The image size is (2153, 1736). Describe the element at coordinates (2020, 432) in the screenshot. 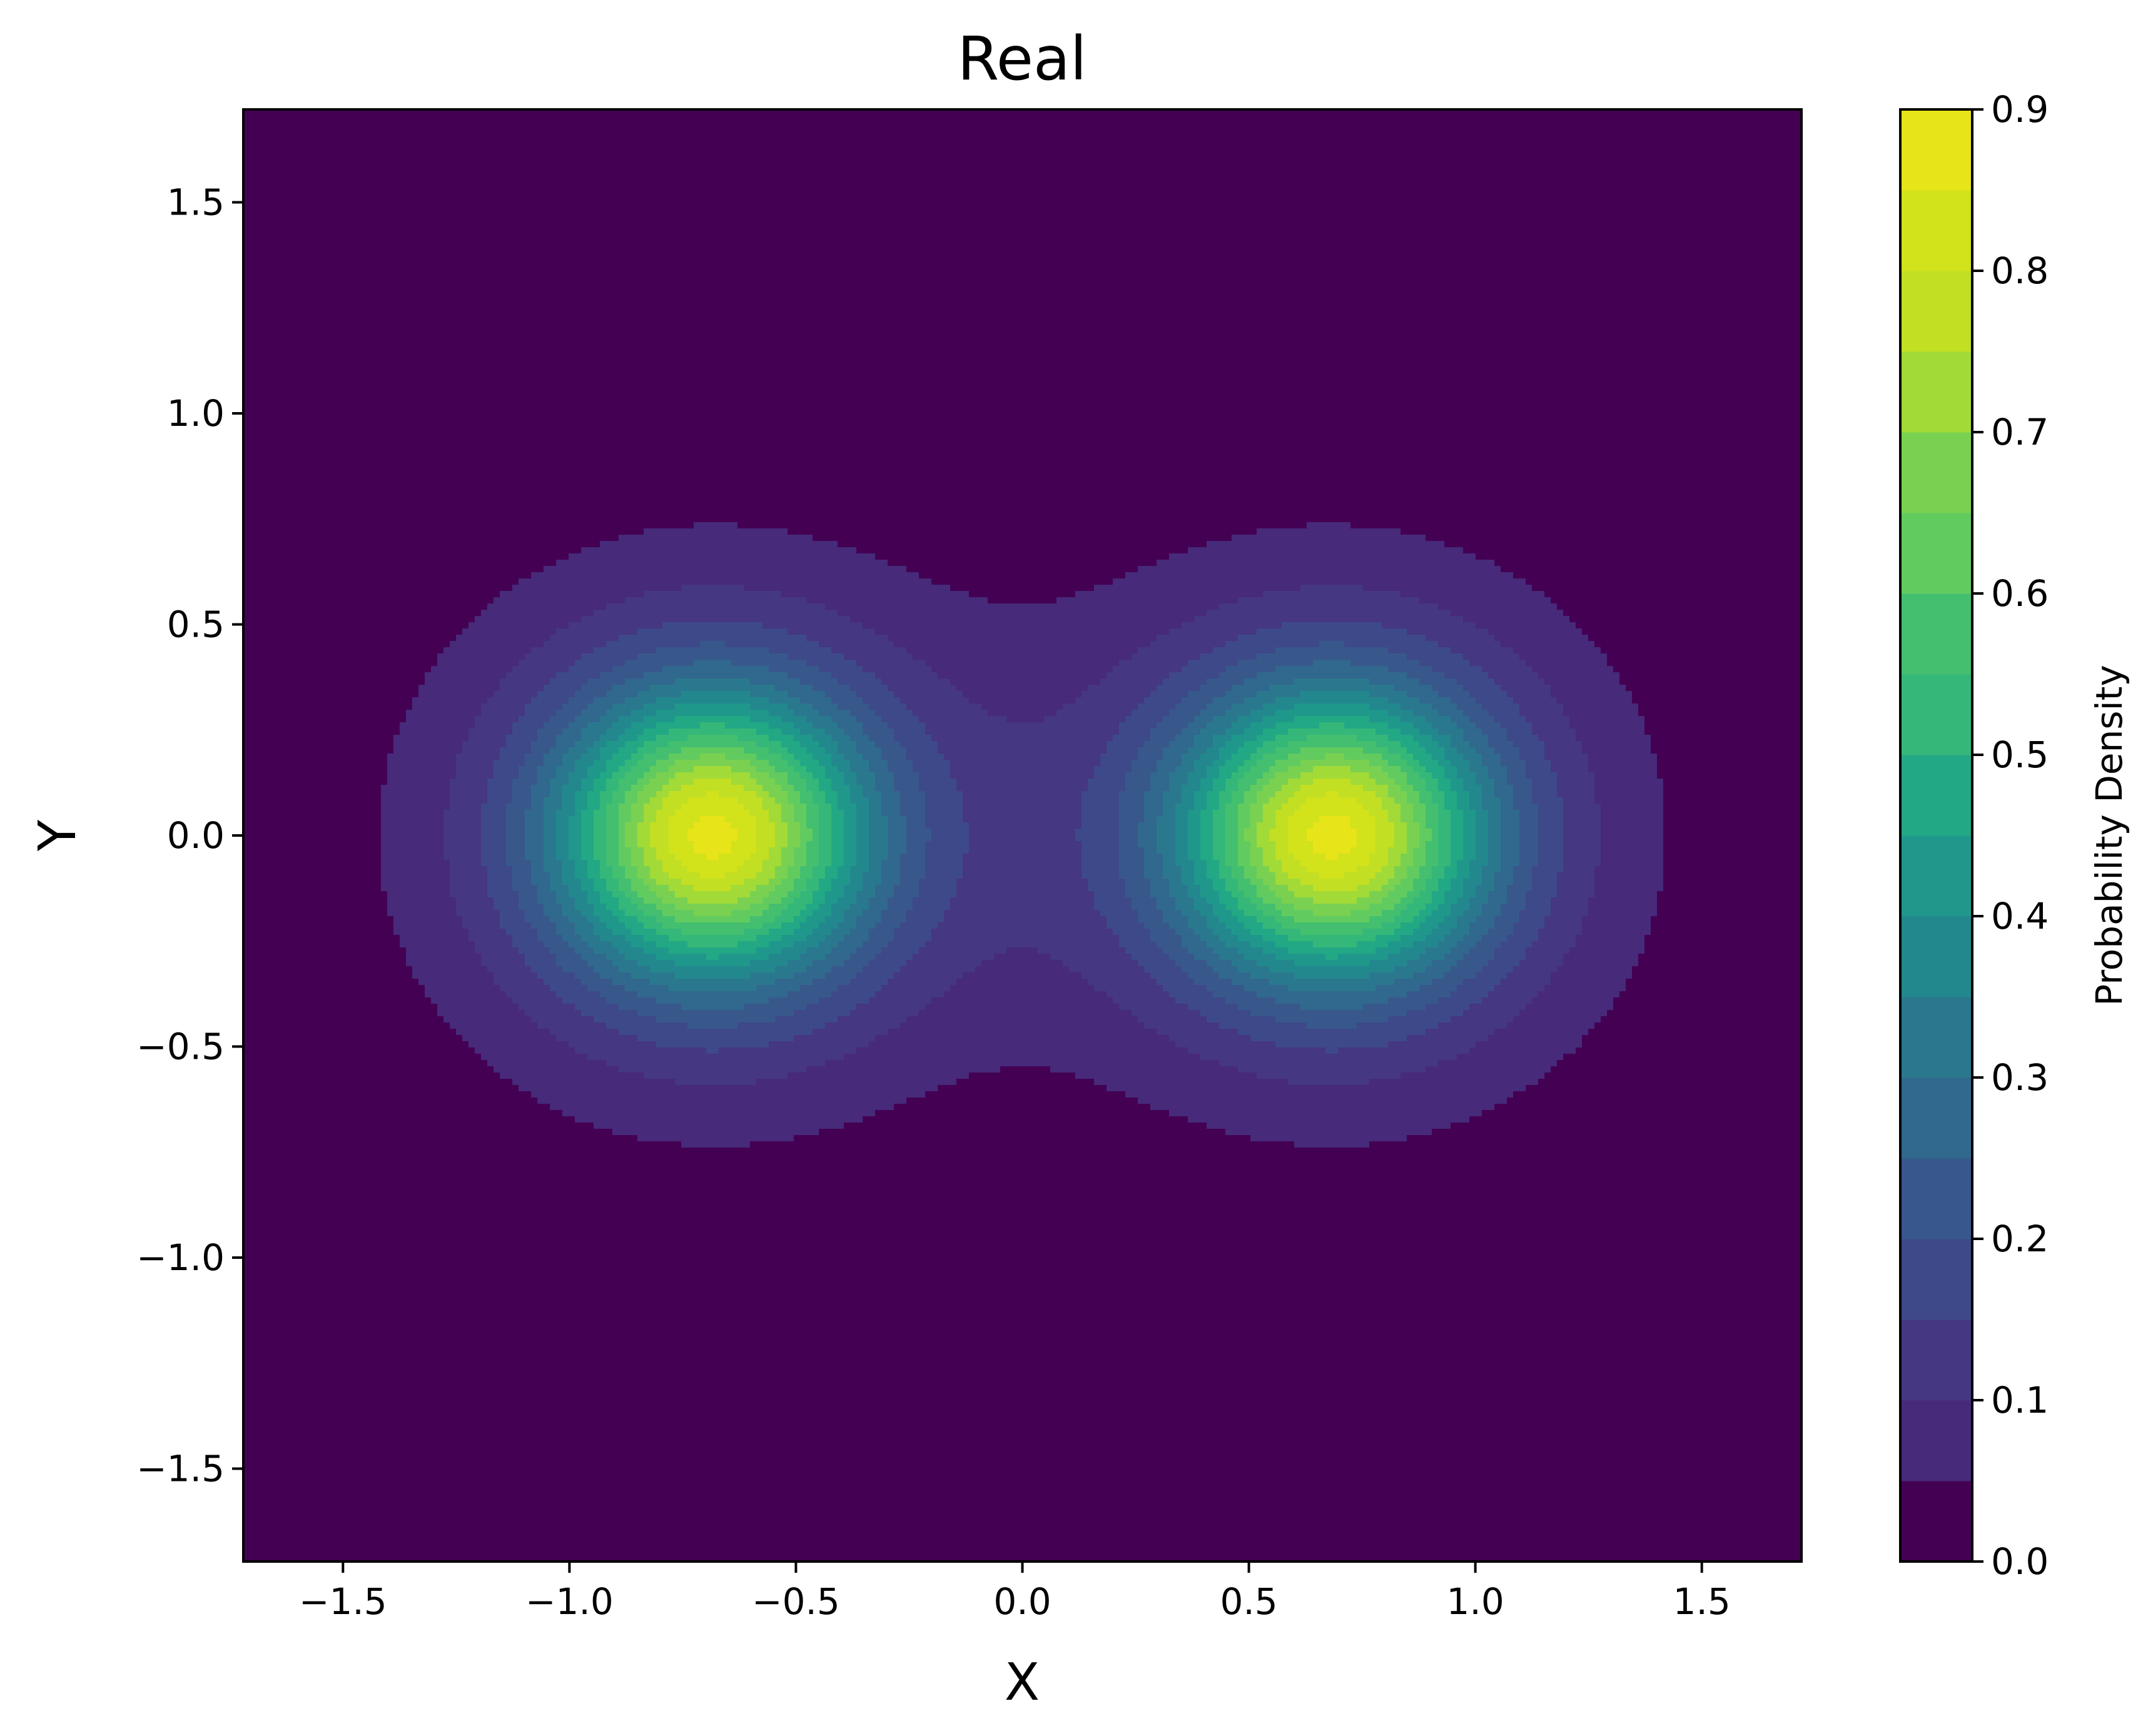

I see `colorbar-tick-label: 0.7` at that location.